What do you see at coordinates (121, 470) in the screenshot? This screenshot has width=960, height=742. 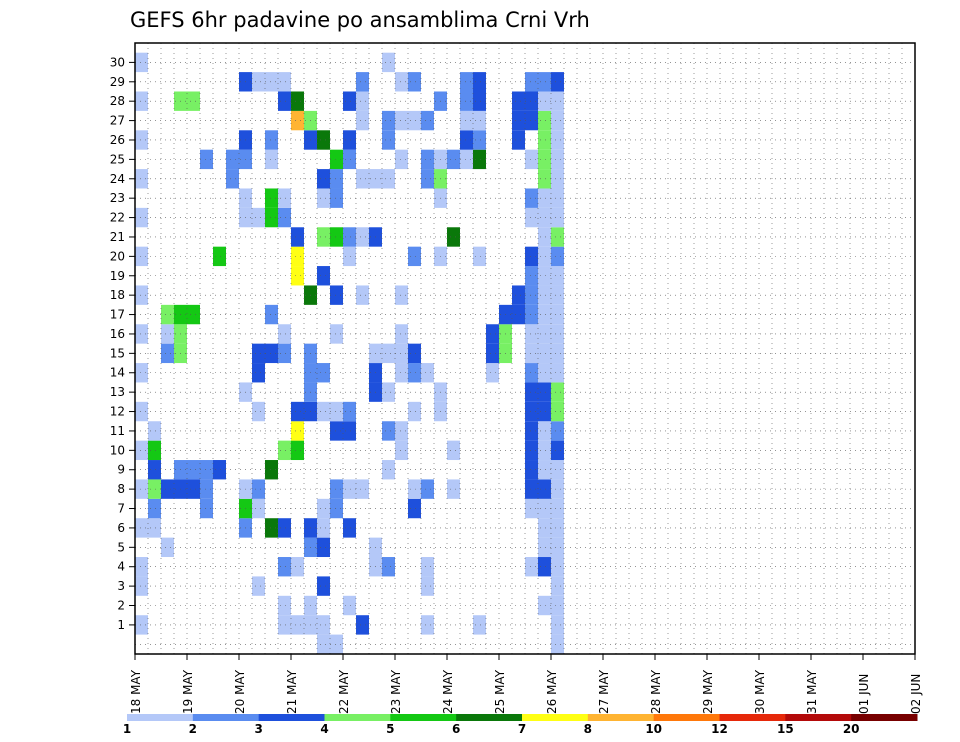 I see `y-tick-label: 9` at bounding box center [121, 470].